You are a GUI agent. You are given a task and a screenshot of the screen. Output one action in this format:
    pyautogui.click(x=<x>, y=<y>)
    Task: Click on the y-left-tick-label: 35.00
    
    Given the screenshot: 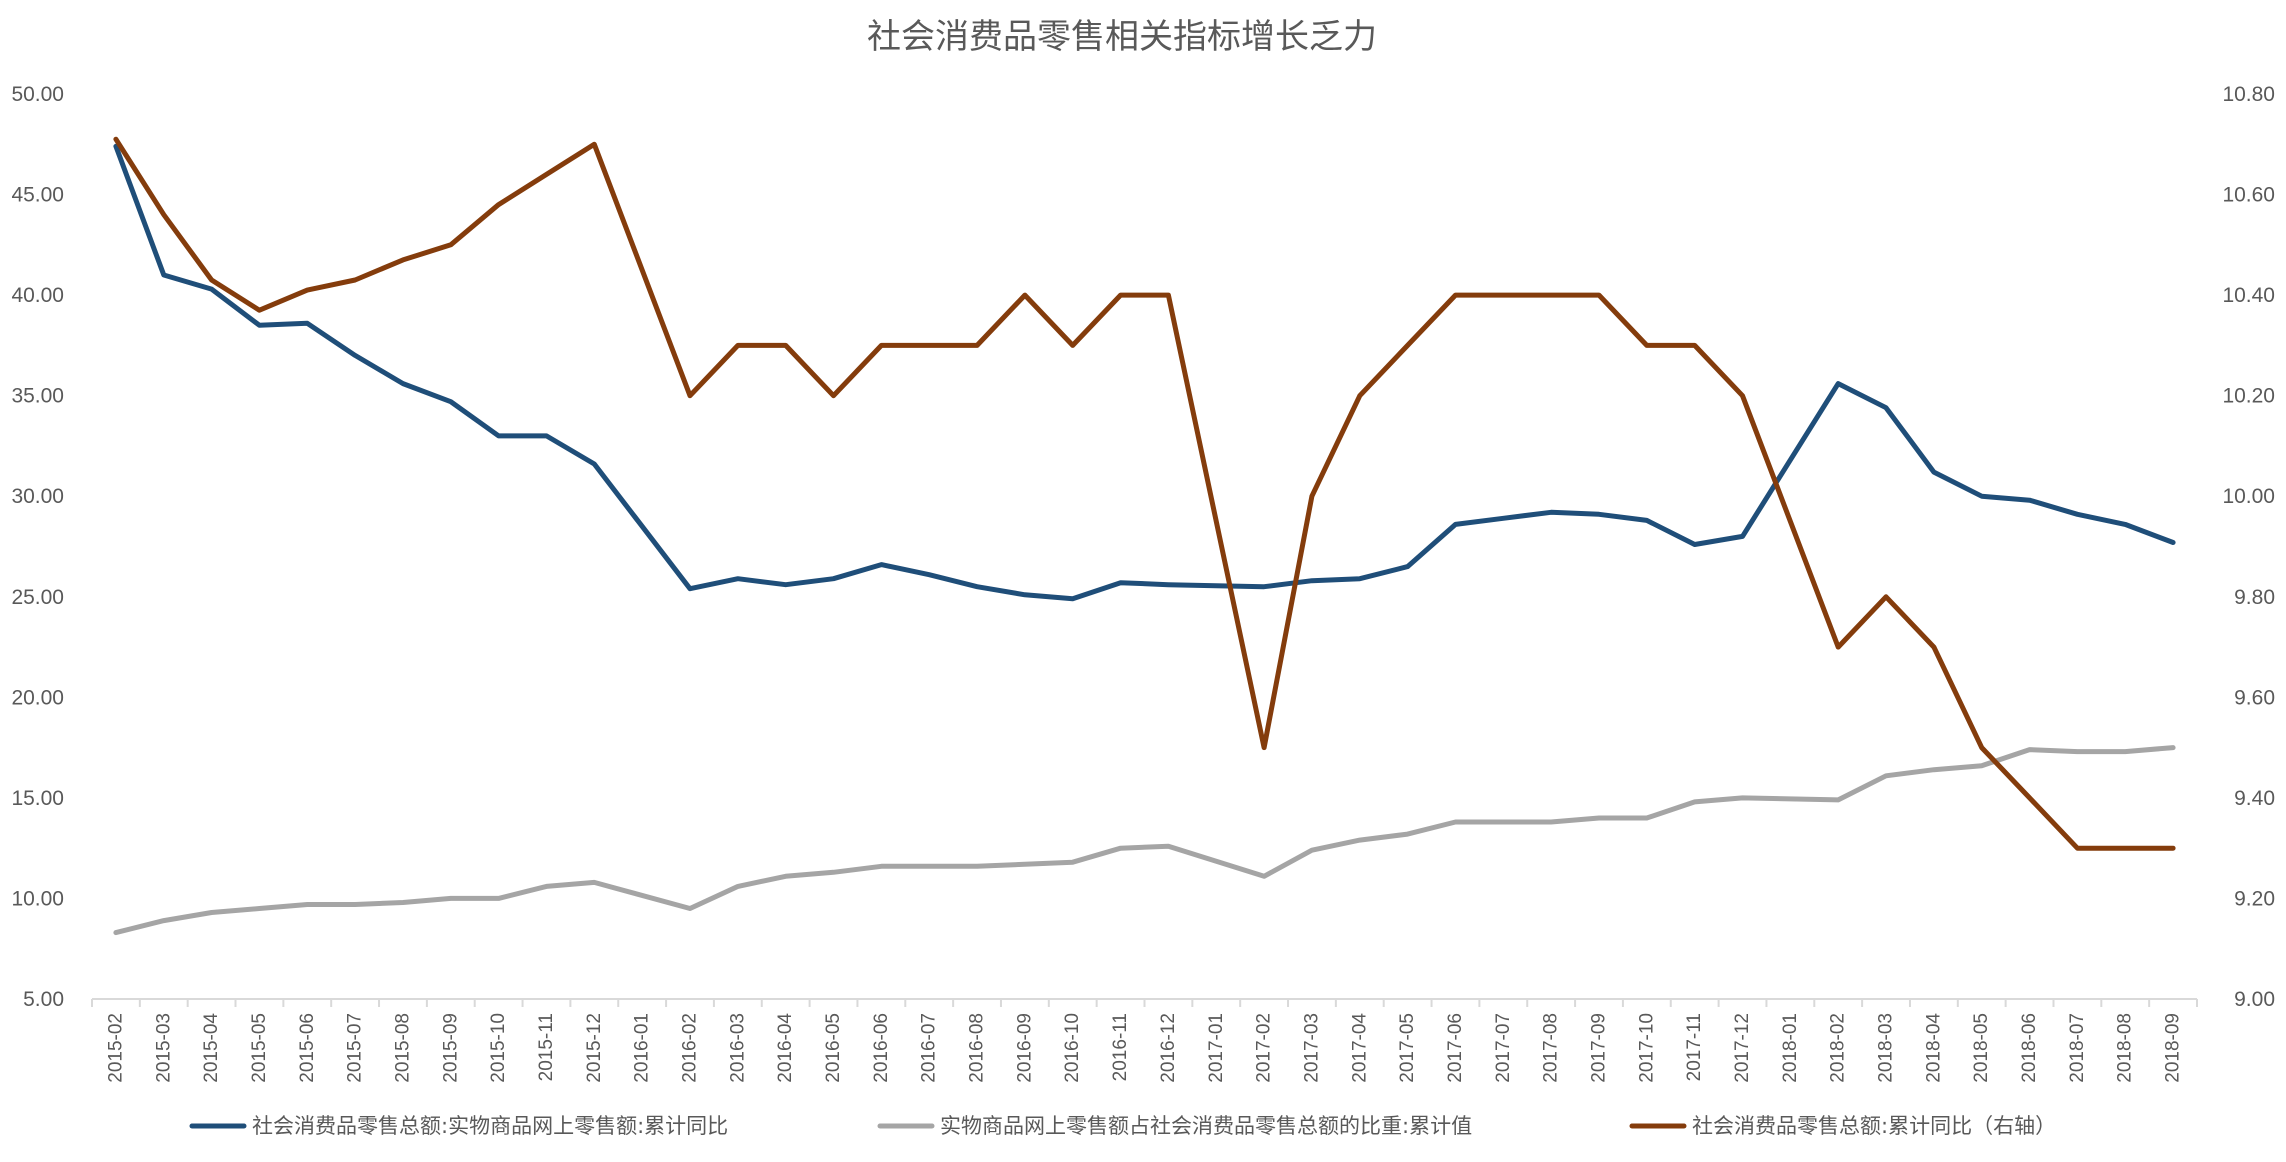 What is the action you would take?
    pyautogui.click(x=37, y=396)
    